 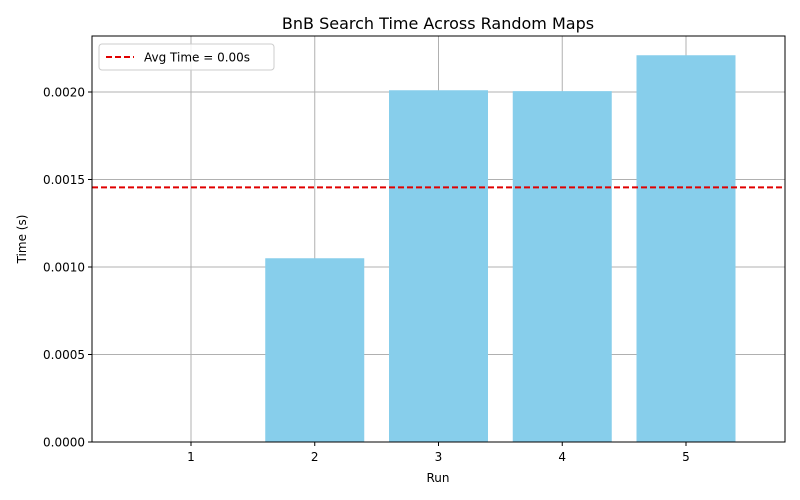 I want to click on y-tick-label: 0.0005, so click(x=64, y=355).